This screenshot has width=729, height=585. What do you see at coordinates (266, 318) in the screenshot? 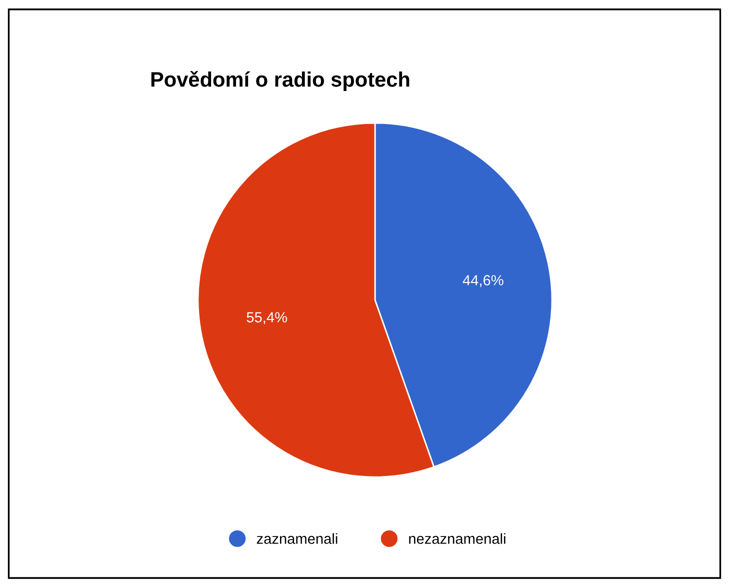
I see `data-label: 55,4%` at bounding box center [266, 318].